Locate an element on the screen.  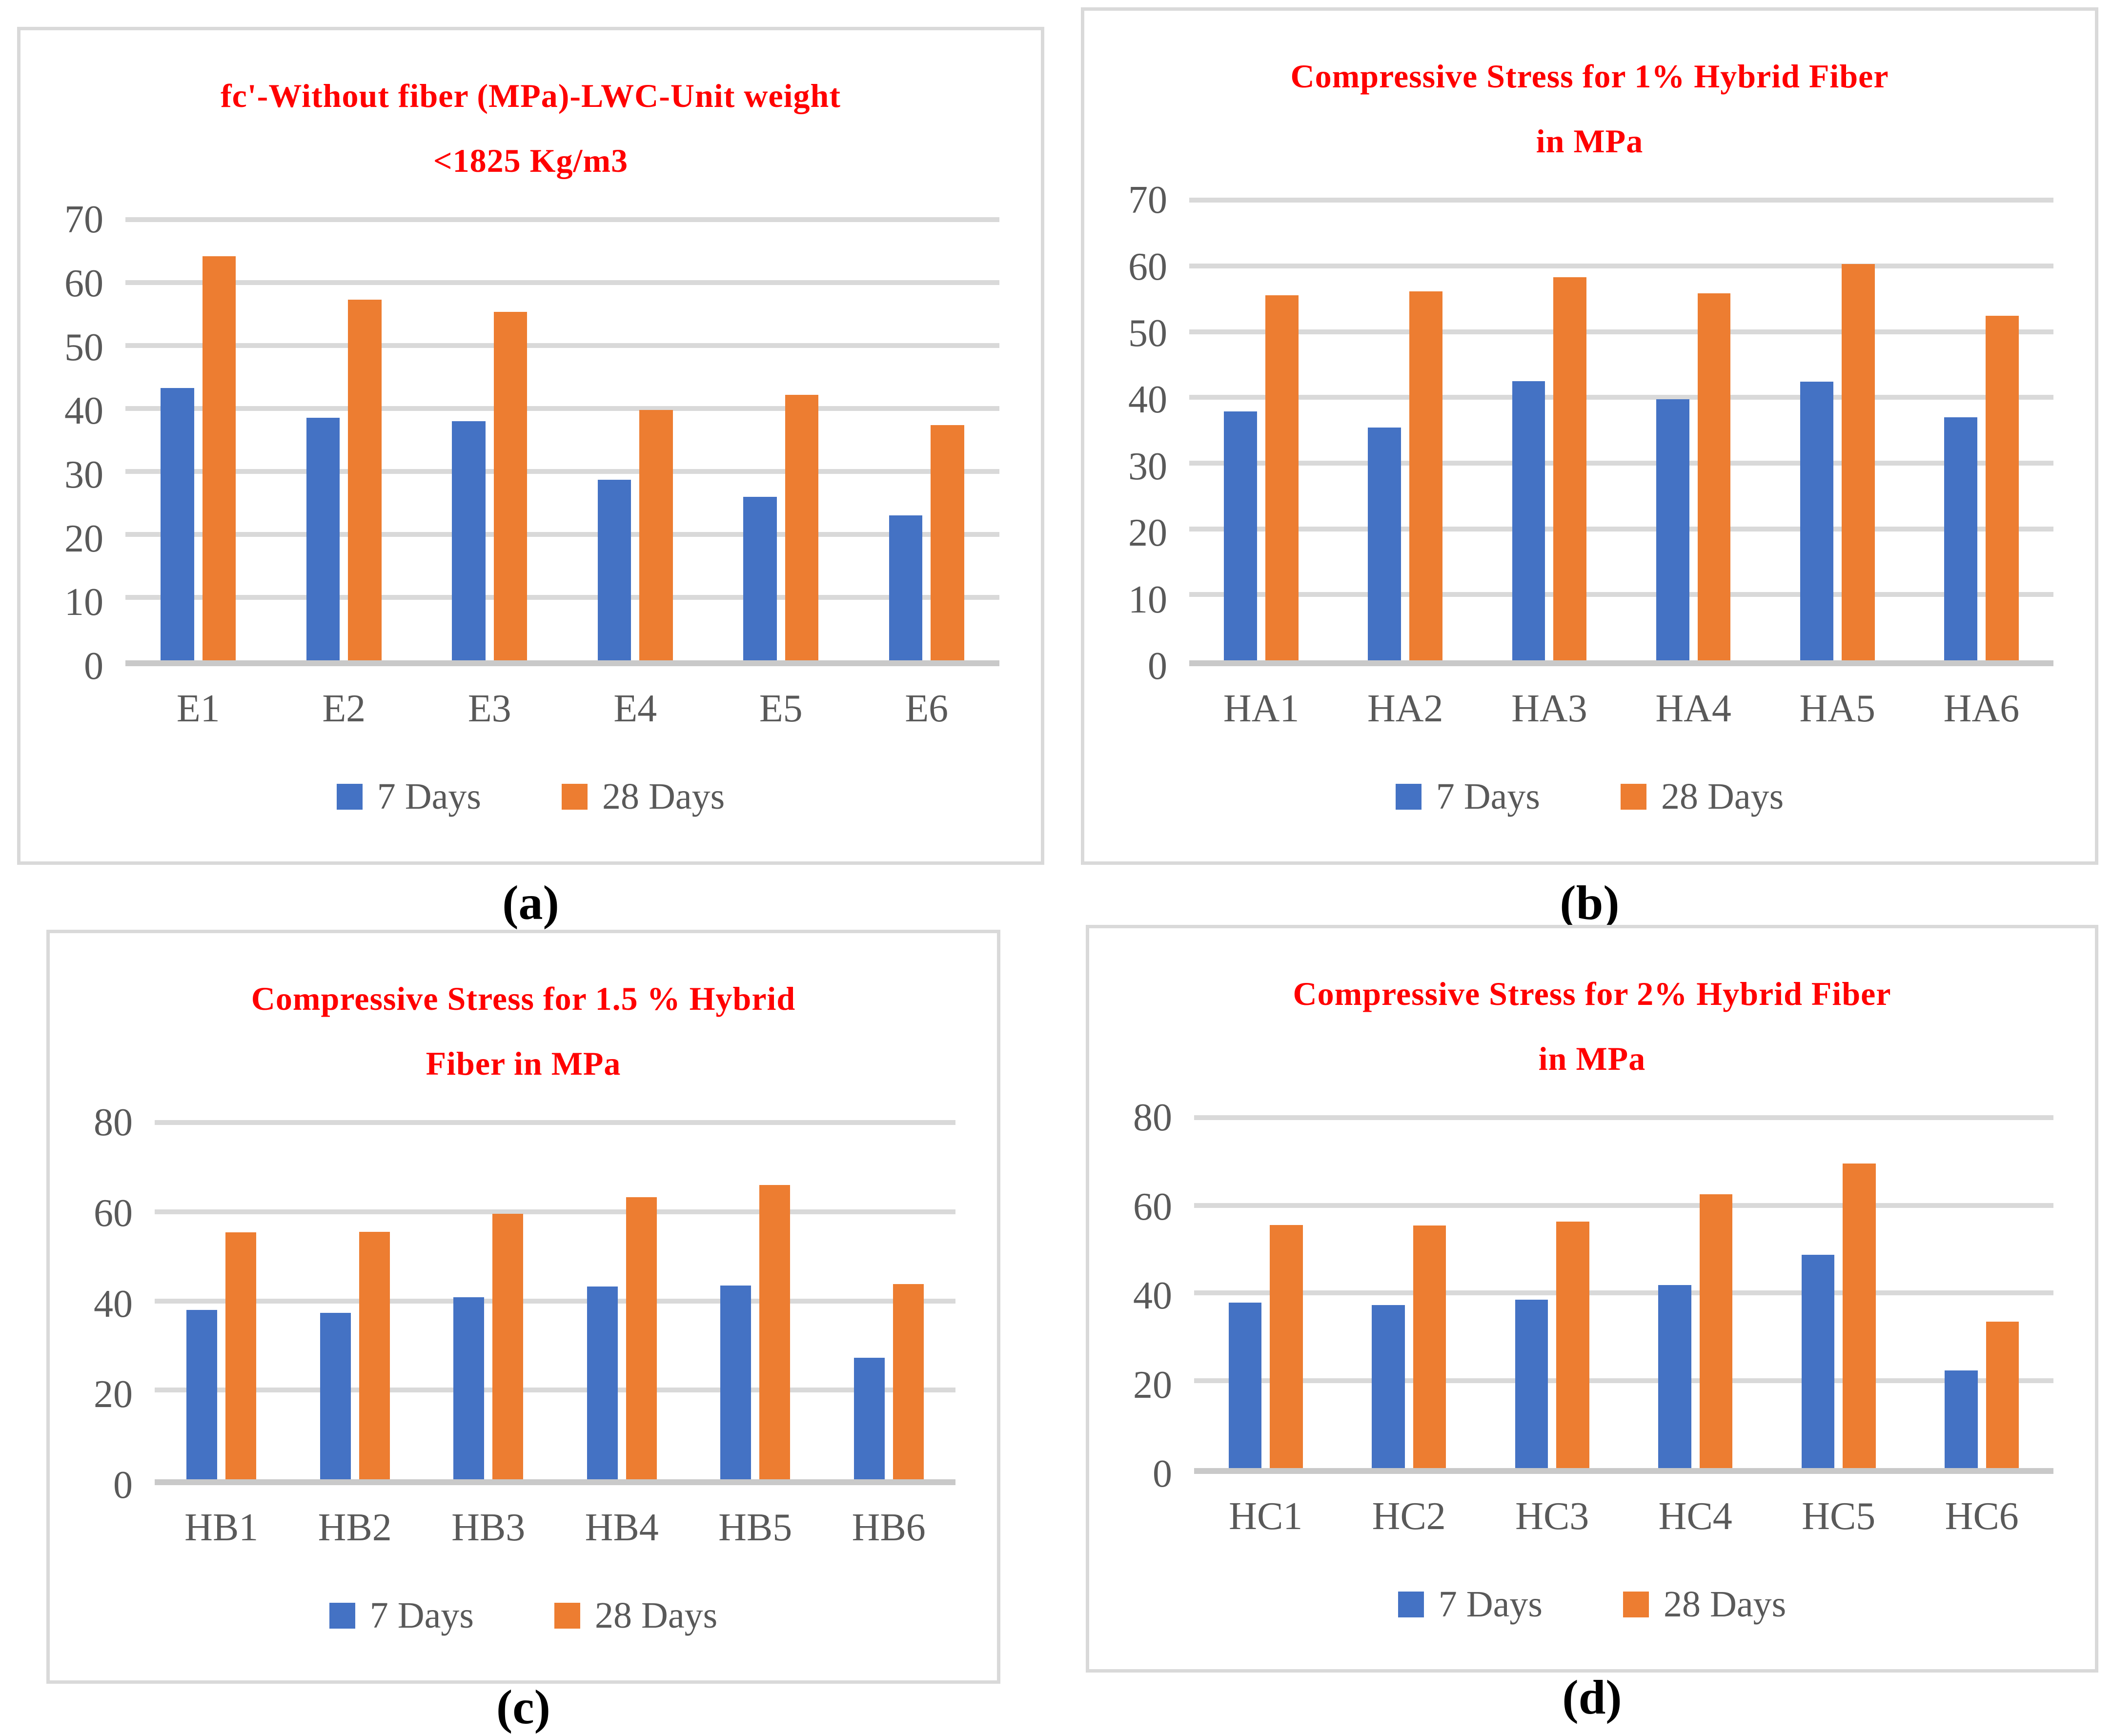
category-label-E5: E5 is located at coordinates (781, 708).